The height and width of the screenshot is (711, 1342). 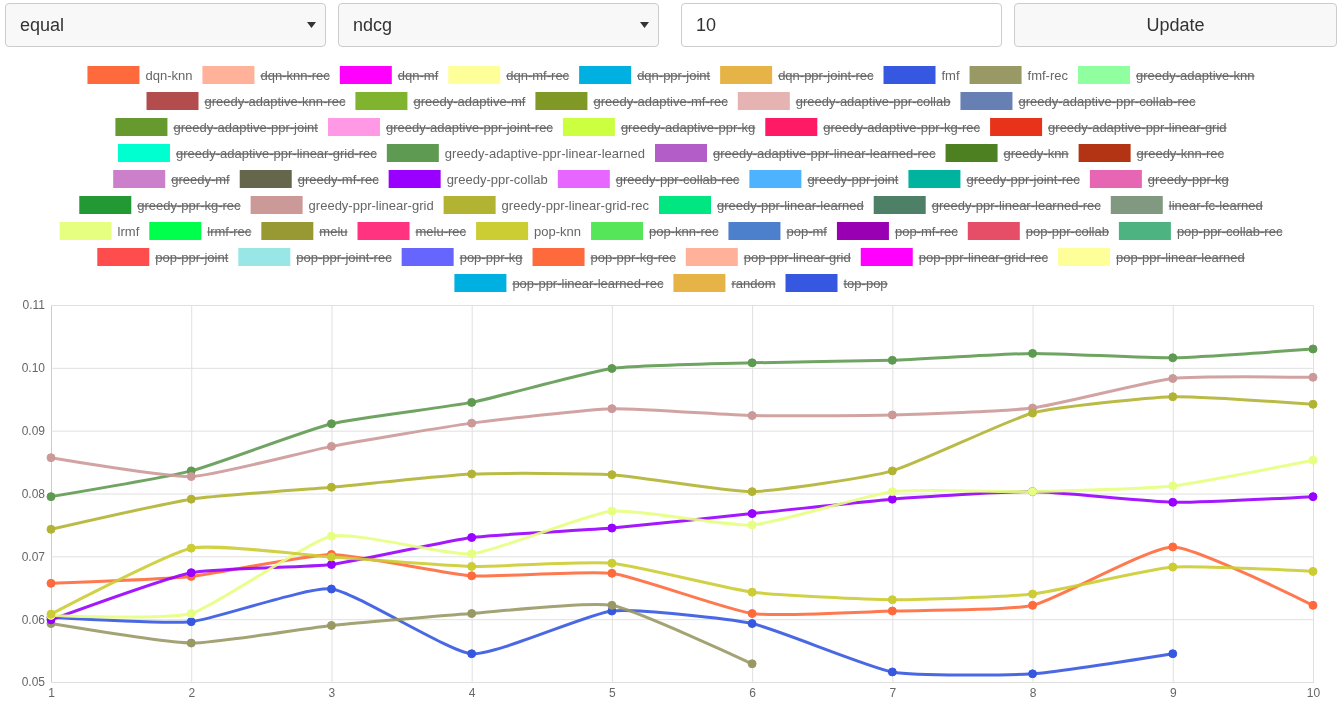 What do you see at coordinates (753, 692) in the screenshot?
I see `x-tick-label: 6` at bounding box center [753, 692].